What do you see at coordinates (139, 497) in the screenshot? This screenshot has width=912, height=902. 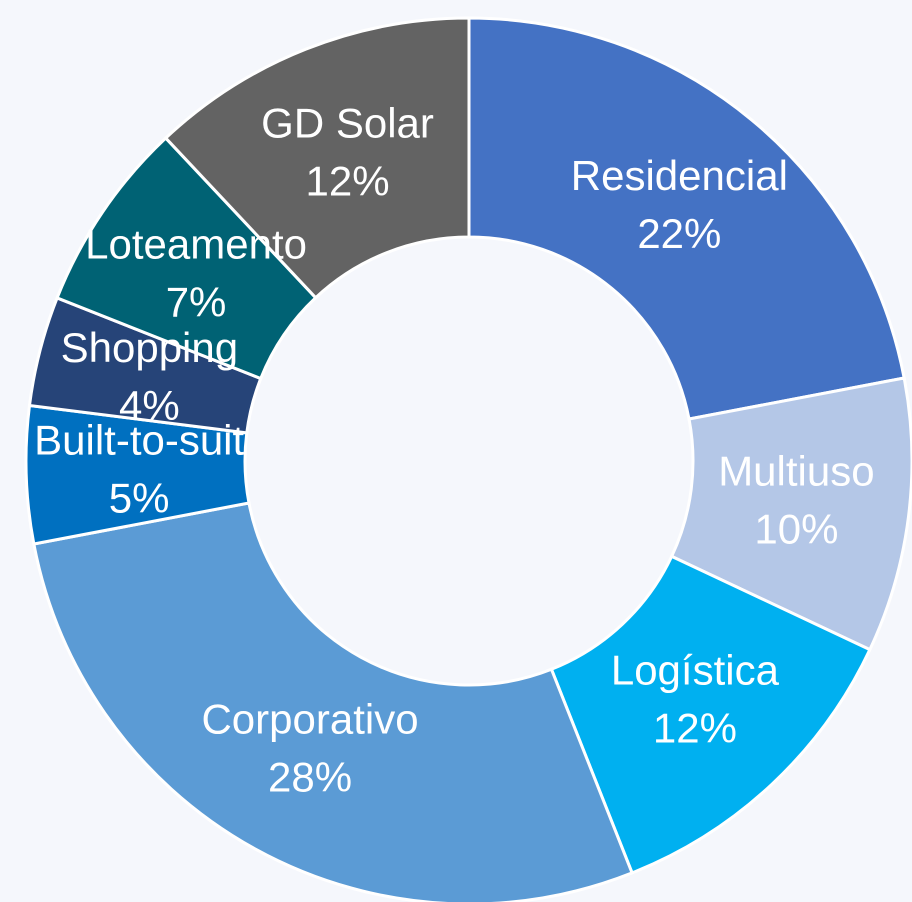 I see `slice-value-label: 5%` at bounding box center [139, 497].